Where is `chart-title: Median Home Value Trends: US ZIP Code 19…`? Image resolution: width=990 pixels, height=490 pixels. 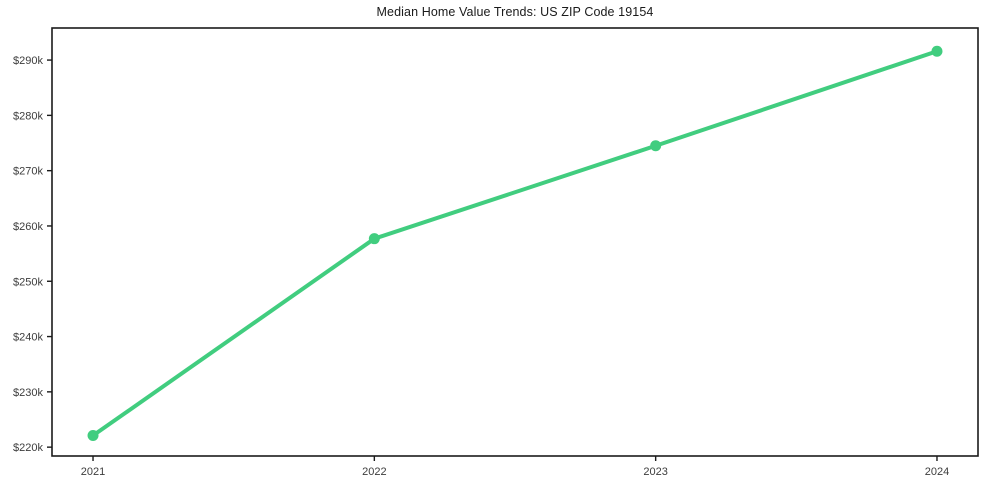 chart-title: Median Home Value Trends: US ZIP Code 19… is located at coordinates (515, 12).